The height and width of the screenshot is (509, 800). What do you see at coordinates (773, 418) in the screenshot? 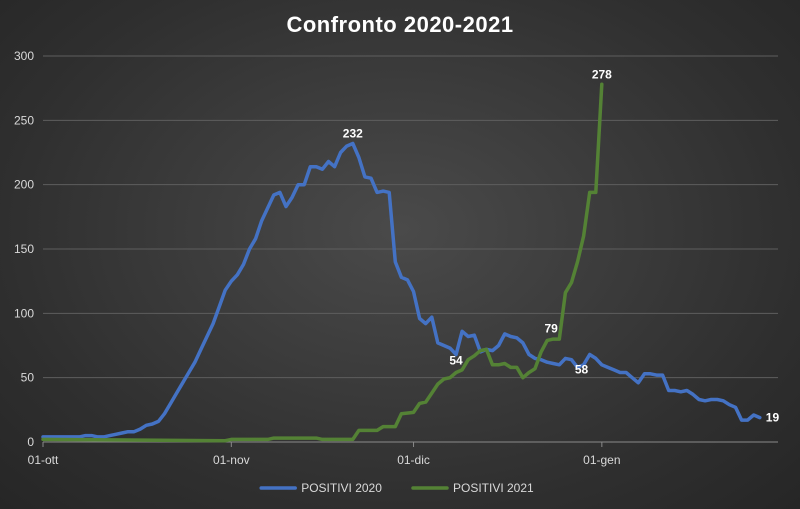
I see `data-label: 19` at bounding box center [773, 418].